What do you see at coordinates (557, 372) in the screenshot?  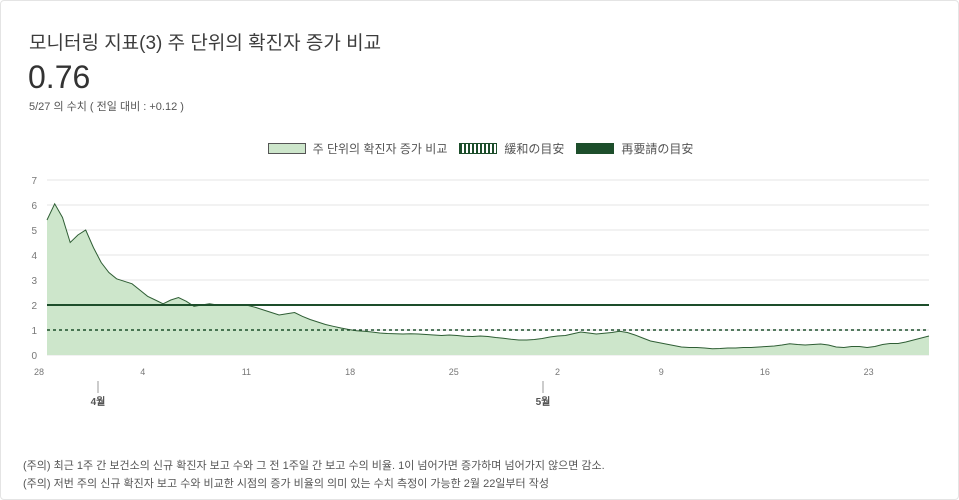 I see `x-tick-label: 2` at bounding box center [557, 372].